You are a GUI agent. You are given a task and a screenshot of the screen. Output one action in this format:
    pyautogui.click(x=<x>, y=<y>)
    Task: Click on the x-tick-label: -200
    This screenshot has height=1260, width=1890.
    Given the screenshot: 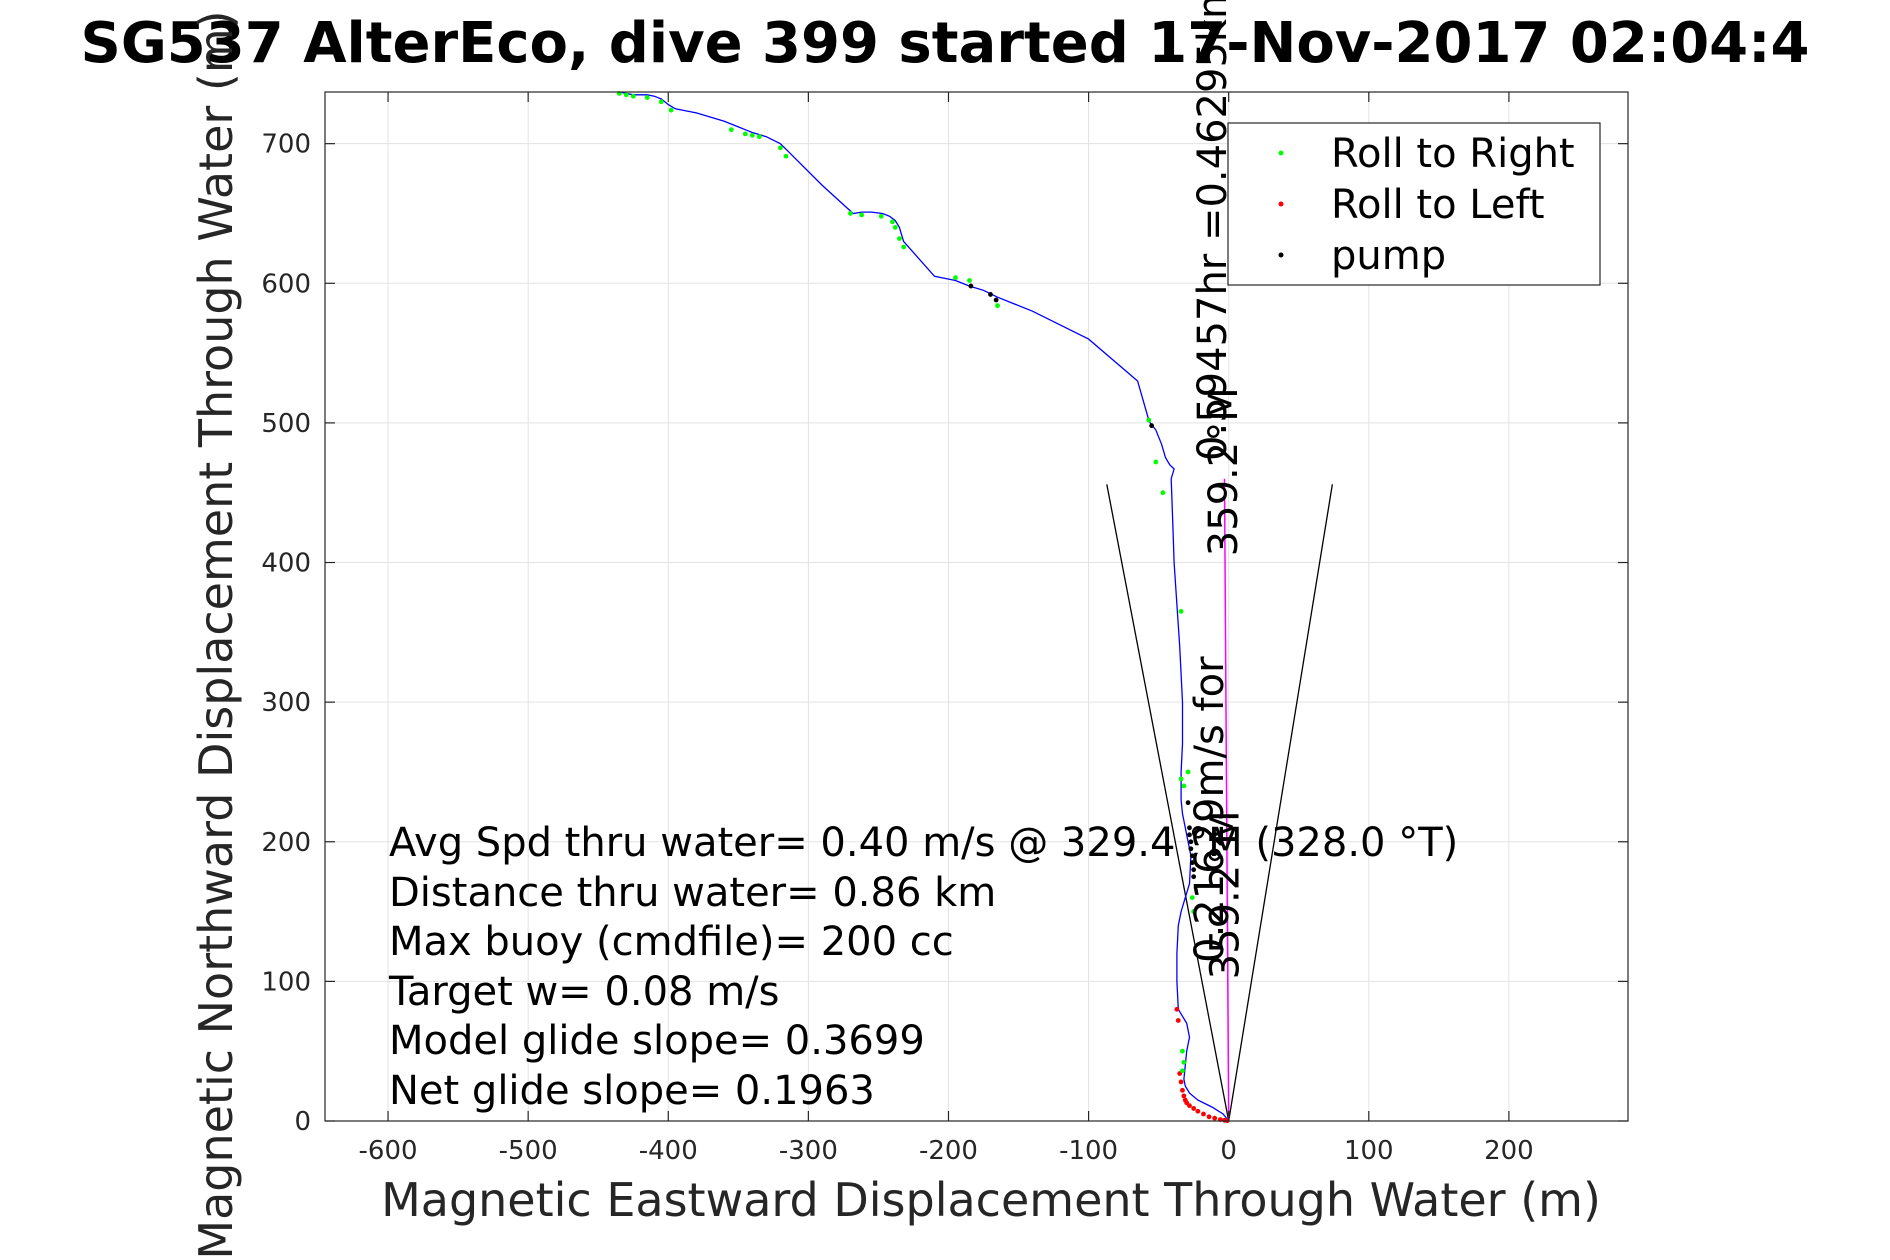 What is the action you would take?
    pyautogui.click(x=948, y=1151)
    